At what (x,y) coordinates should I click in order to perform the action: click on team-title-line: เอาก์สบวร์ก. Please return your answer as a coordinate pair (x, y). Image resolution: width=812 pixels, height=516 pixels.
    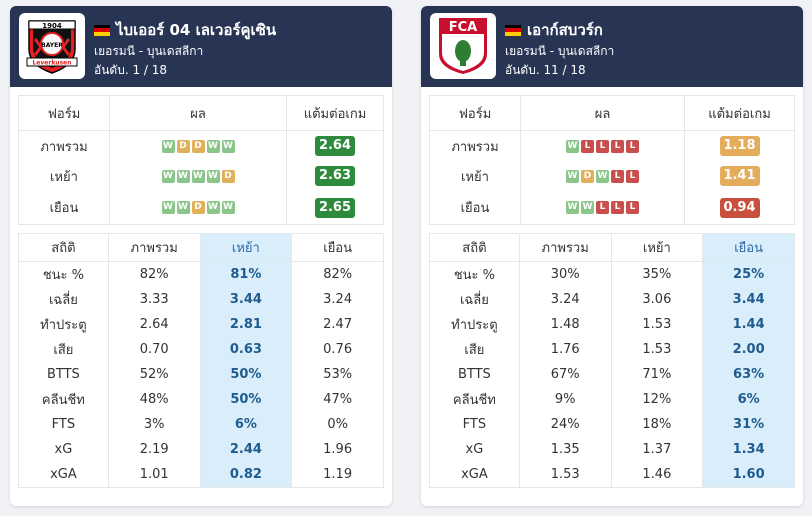
    Looking at the image, I should click on (554, 30).